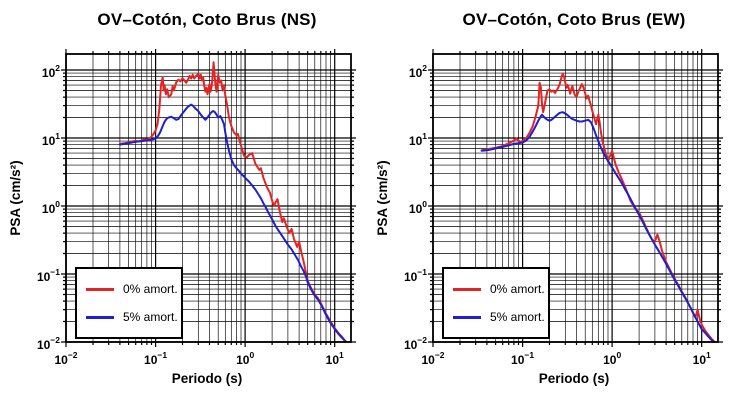 This screenshot has height=400, width=730. I want to click on x-axis-label-ns: Periodo (s), so click(207, 378).